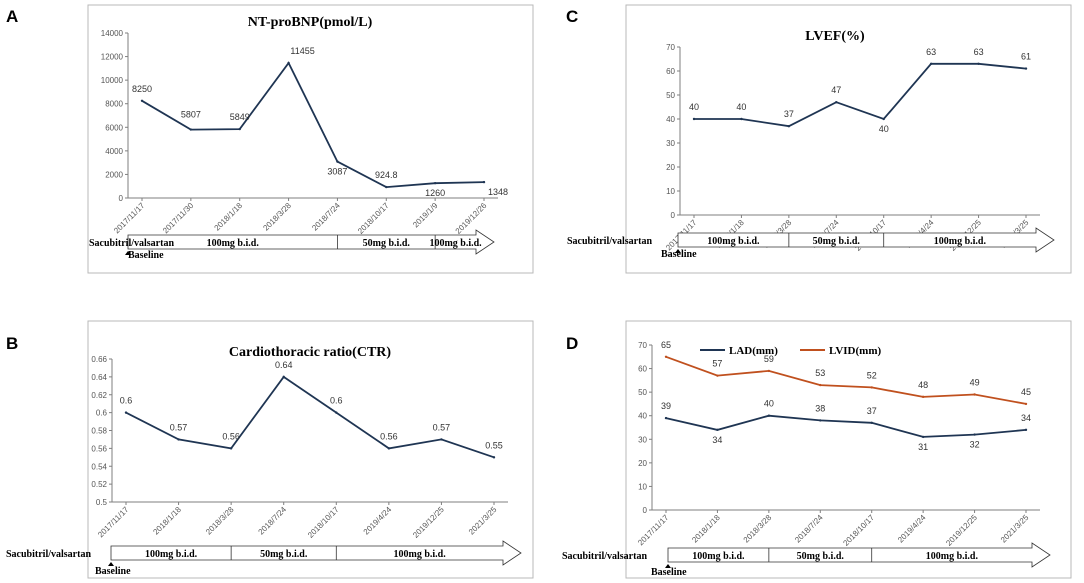 The width and height of the screenshot is (1084, 583). Describe the element at coordinates (866, 240) in the screenshot. I see `panel-c-dosing-arrow` at that location.